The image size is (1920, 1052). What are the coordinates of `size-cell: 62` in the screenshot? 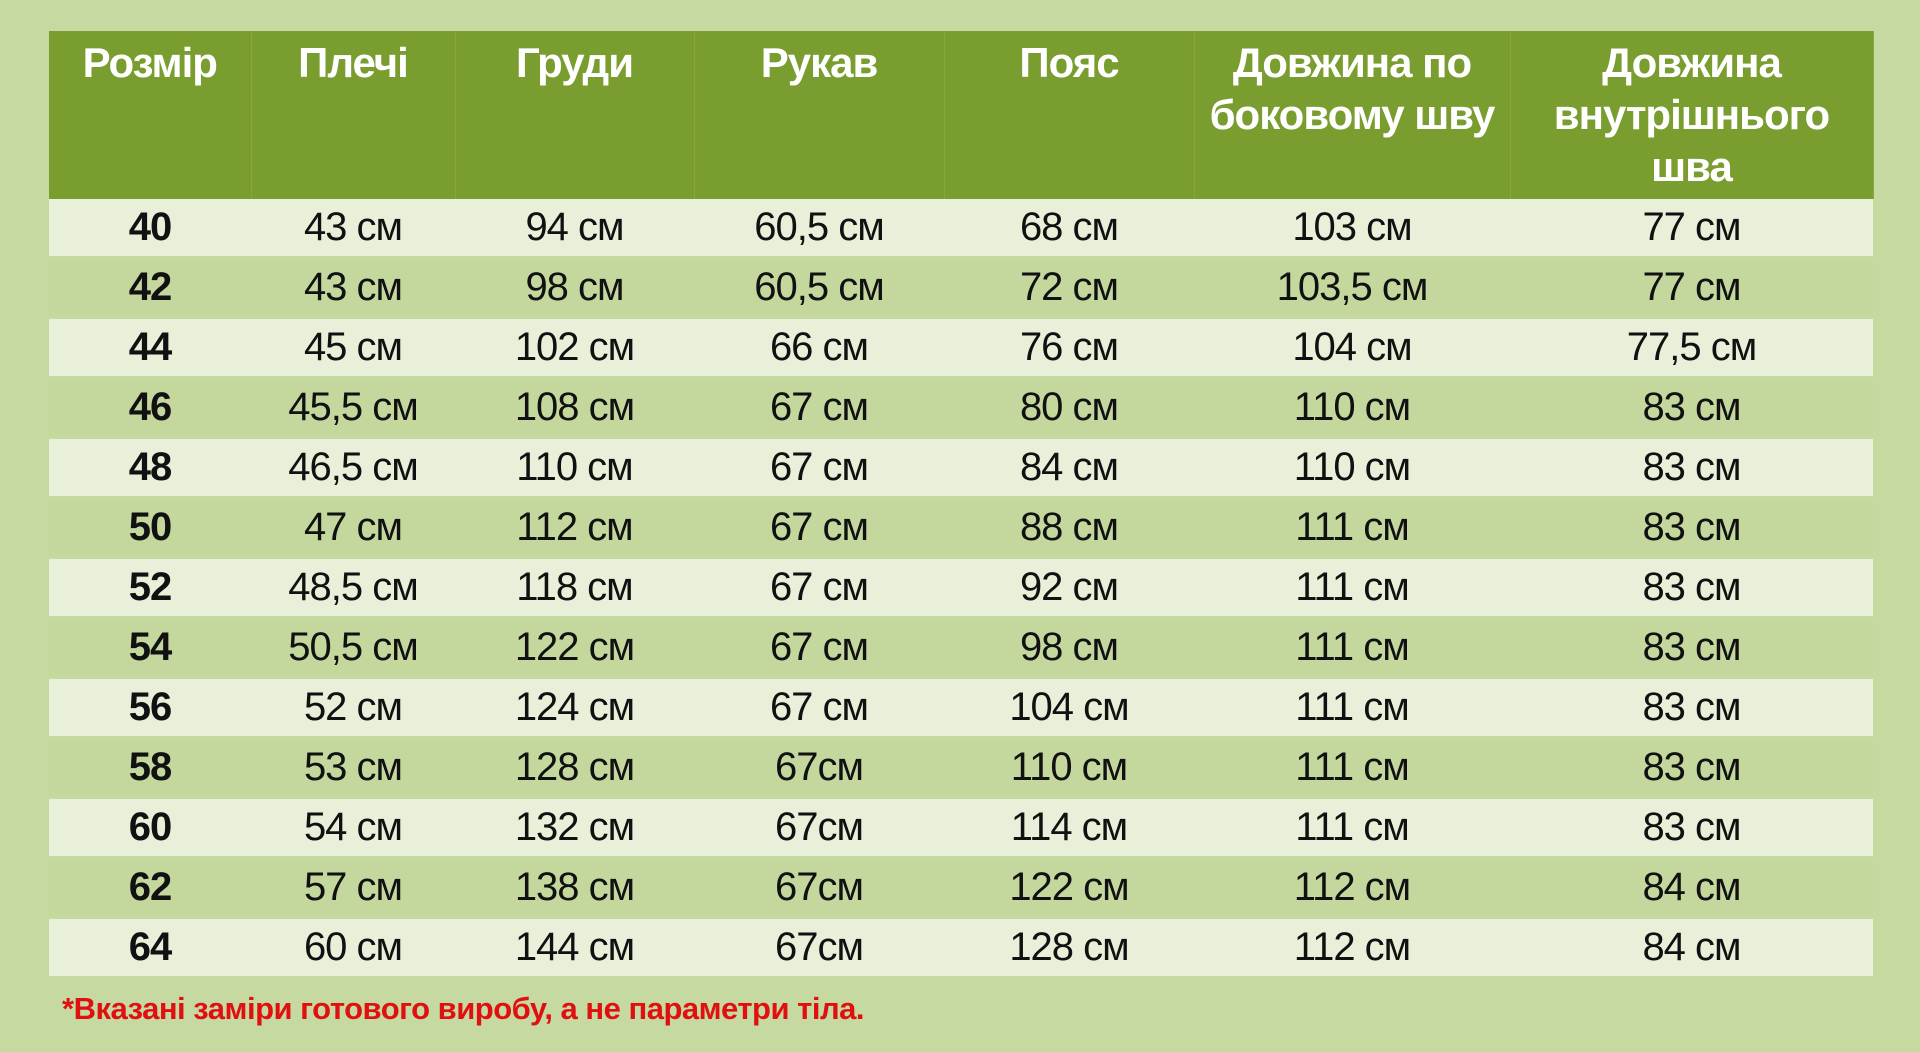 It's located at (150, 888).